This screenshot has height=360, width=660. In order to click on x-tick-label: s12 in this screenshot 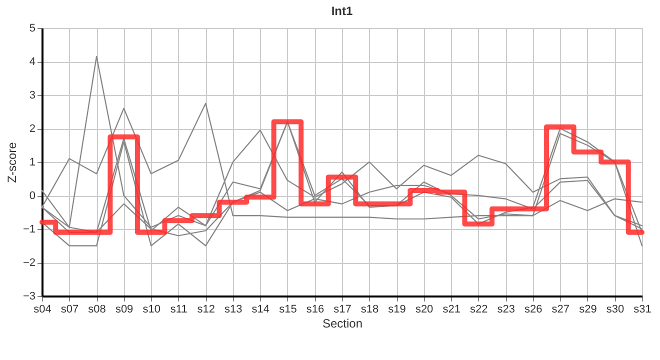, I will do `click(206, 310)`.